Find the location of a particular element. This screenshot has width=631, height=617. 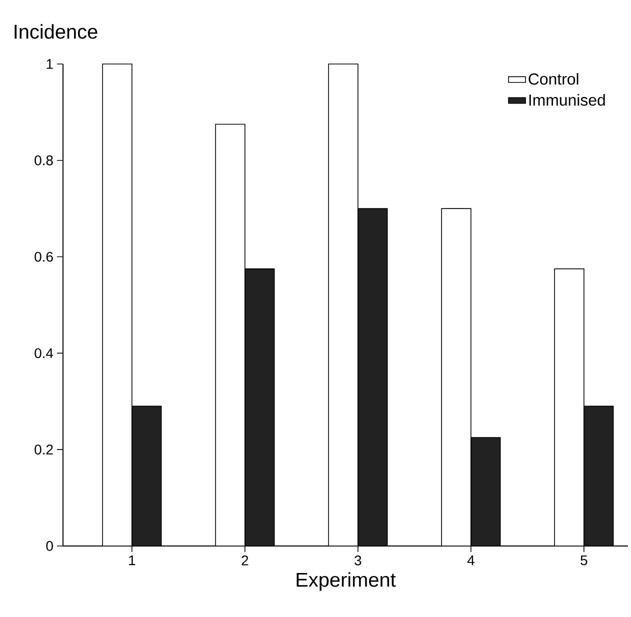

y-tick-label: 0.2 is located at coordinates (43, 449).